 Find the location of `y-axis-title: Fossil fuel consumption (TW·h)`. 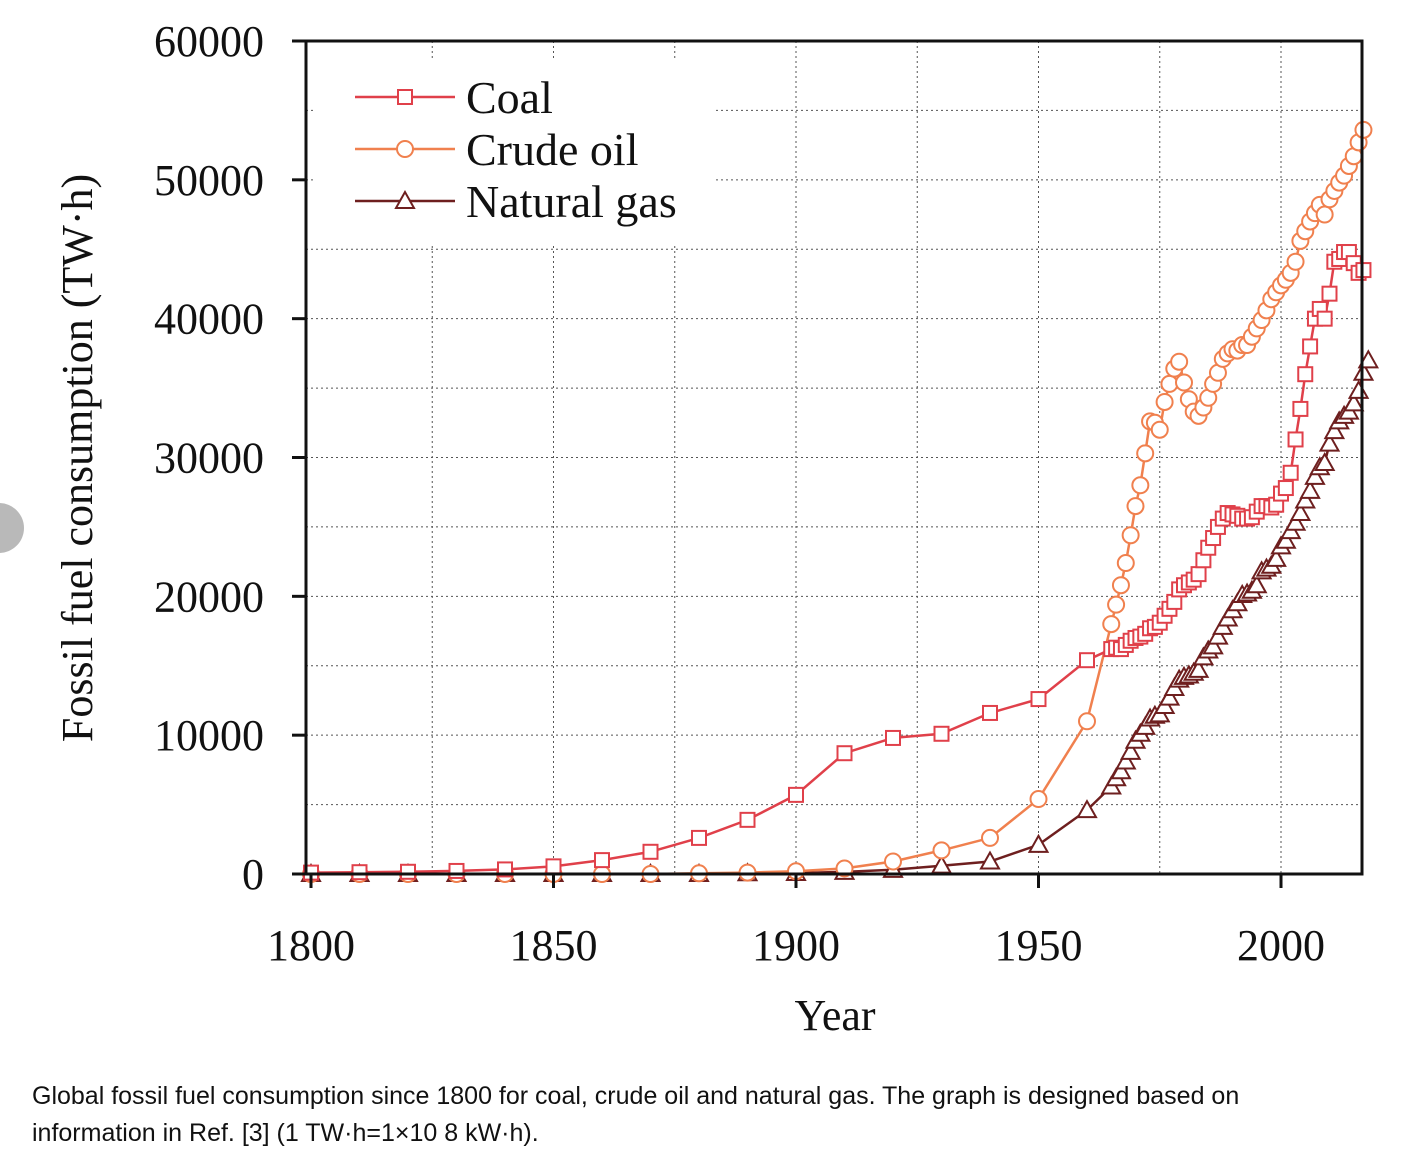

y-axis-title: Fossil fuel consumption (TW·h) is located at coordinates (77, 458).